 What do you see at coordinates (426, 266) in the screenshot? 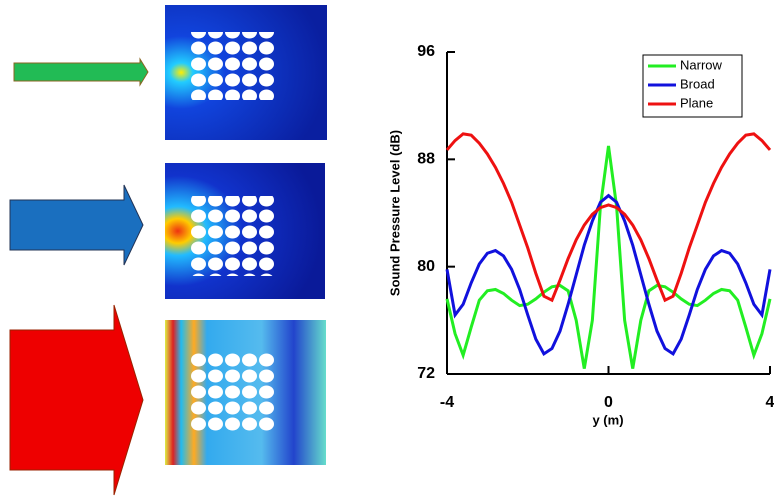
I see `y-tick-label: 80` at bounding box center [426, 266].